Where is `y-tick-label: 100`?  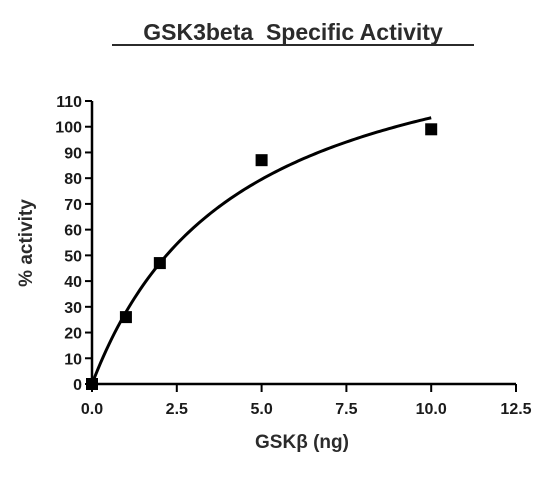 y-tick-label: 100 is located at coordinates (68, 128).